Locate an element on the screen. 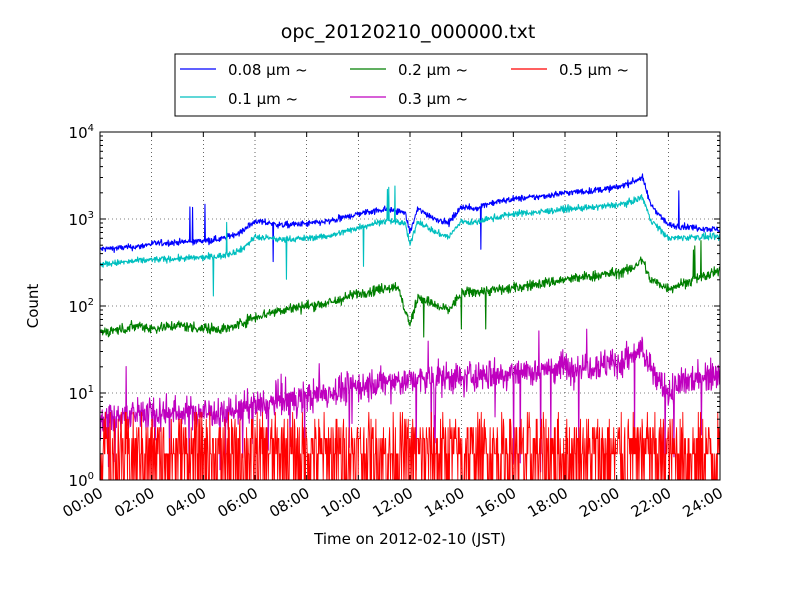  chart-title: opc_20120210_000000.txt is located at coordinates (408, 32).